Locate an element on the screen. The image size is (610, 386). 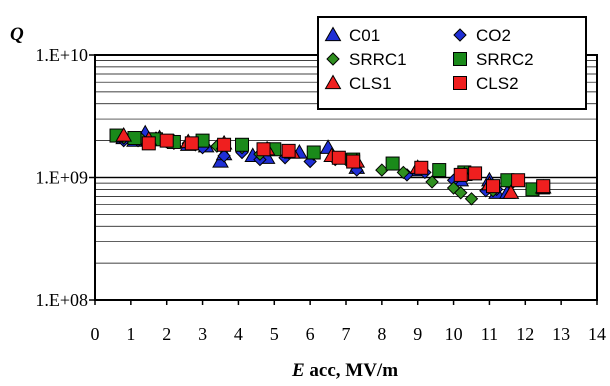
legend-label-cls2: CLS2 is located at coordinates (497, 83).